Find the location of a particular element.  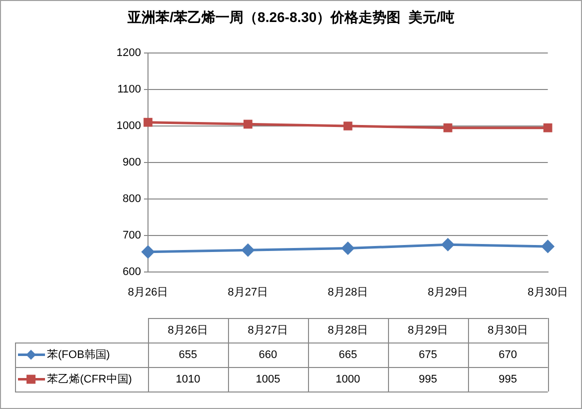

y-tick-label: 1200 is located at coordinates (128, 53).